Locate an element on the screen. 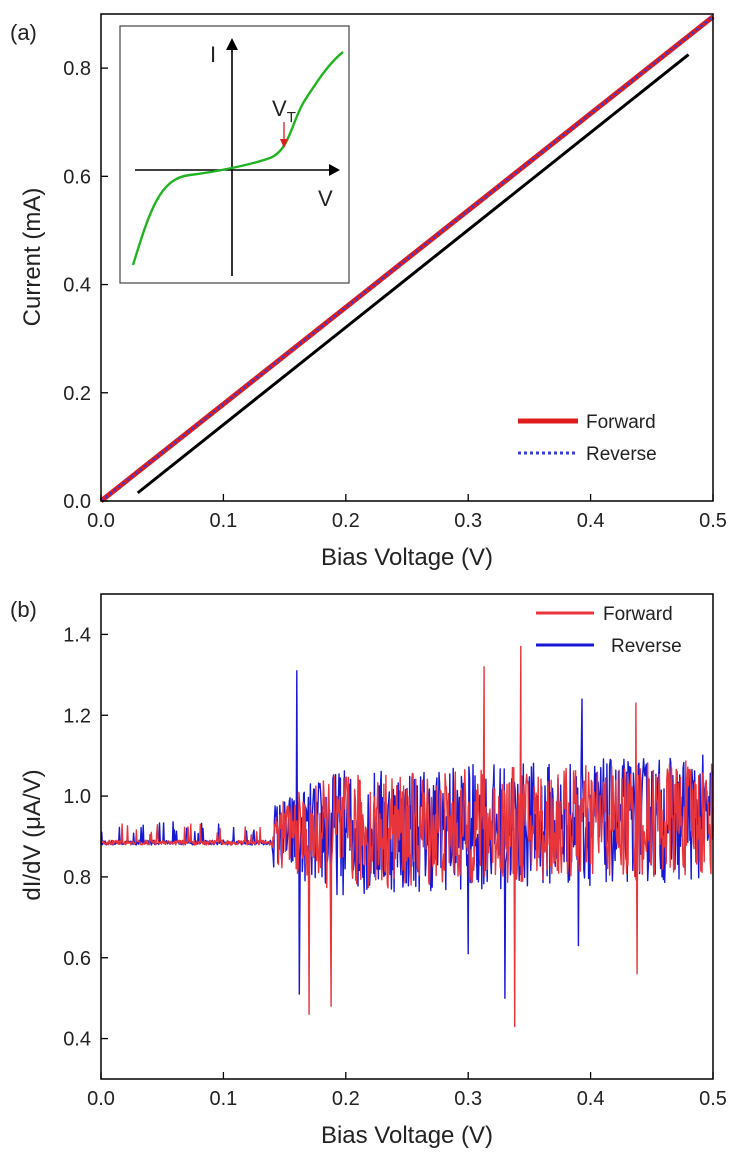  panel-b-y-axis-label: dI/dV (μA/V) is located at coordinates (32, 834).